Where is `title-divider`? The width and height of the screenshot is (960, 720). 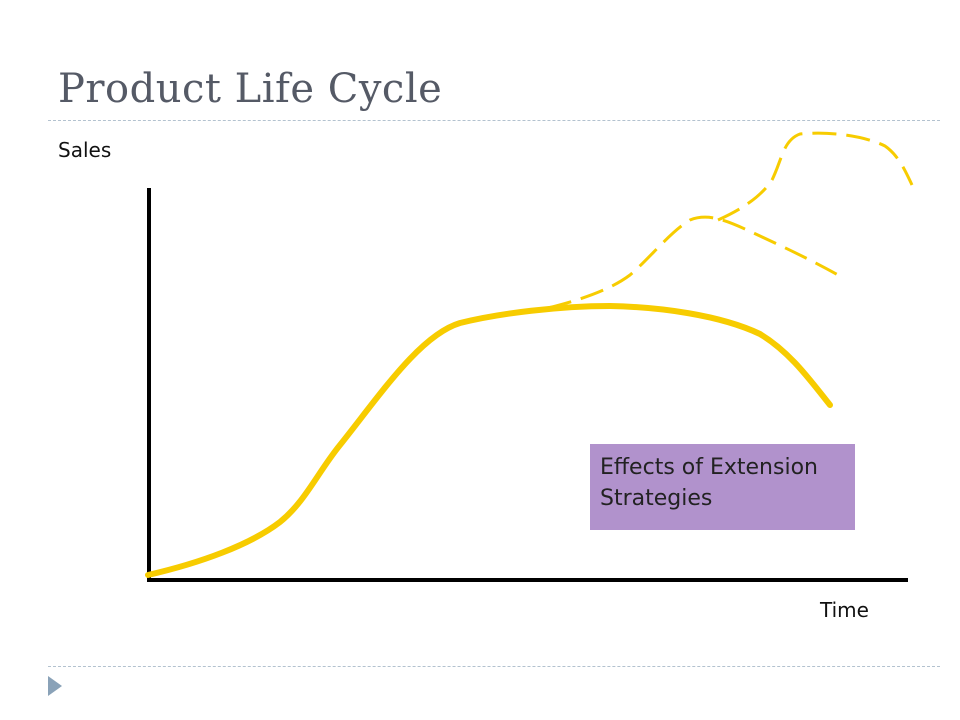
title-divider is located at coordinates (494, 120).